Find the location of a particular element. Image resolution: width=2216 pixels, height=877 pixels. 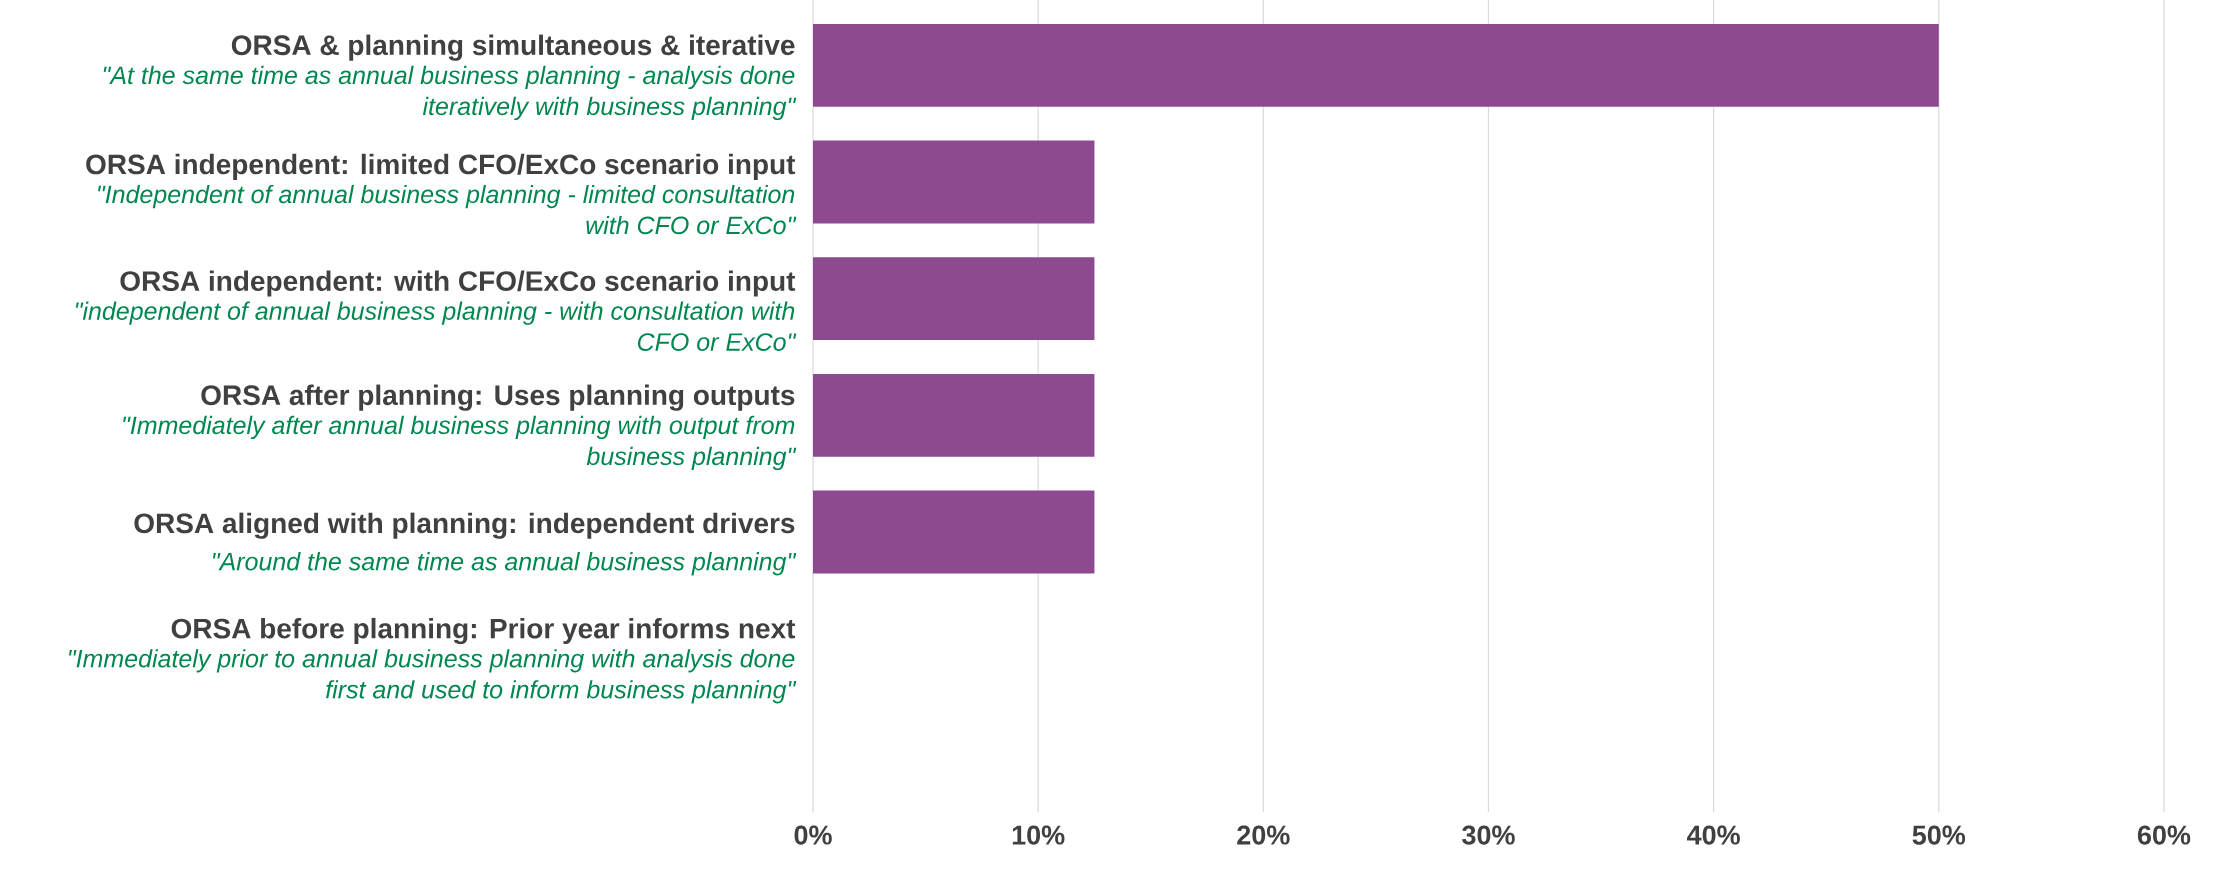

x-tick-label: 10% is located at coordinates (1038, 835).